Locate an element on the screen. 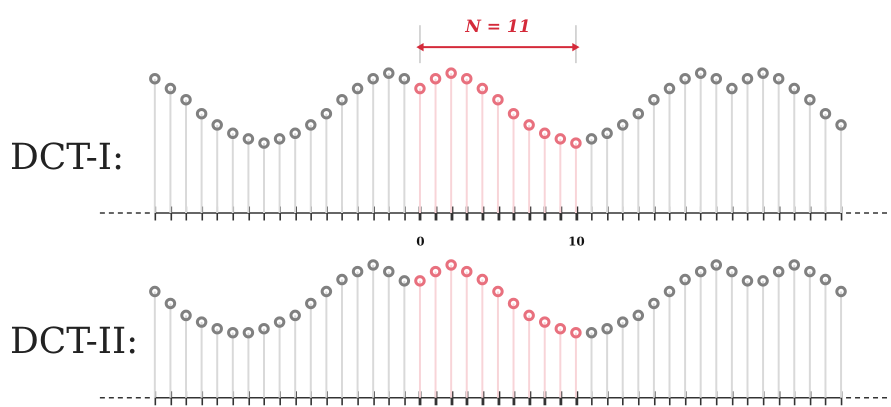 The height and width of the screenshot is (407, 891). text: DCT-I: is located at coordinates (67, 157).